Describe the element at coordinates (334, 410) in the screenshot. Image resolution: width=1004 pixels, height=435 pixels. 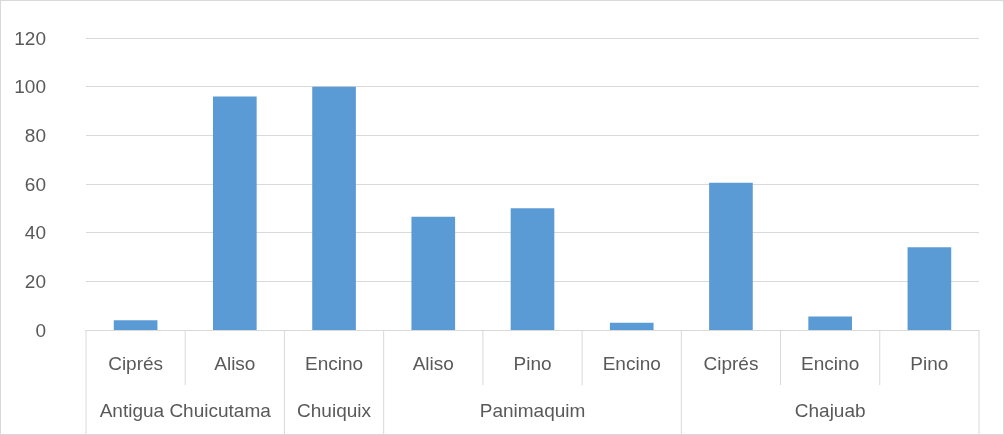
I see `text: Chuiquix` at that location.